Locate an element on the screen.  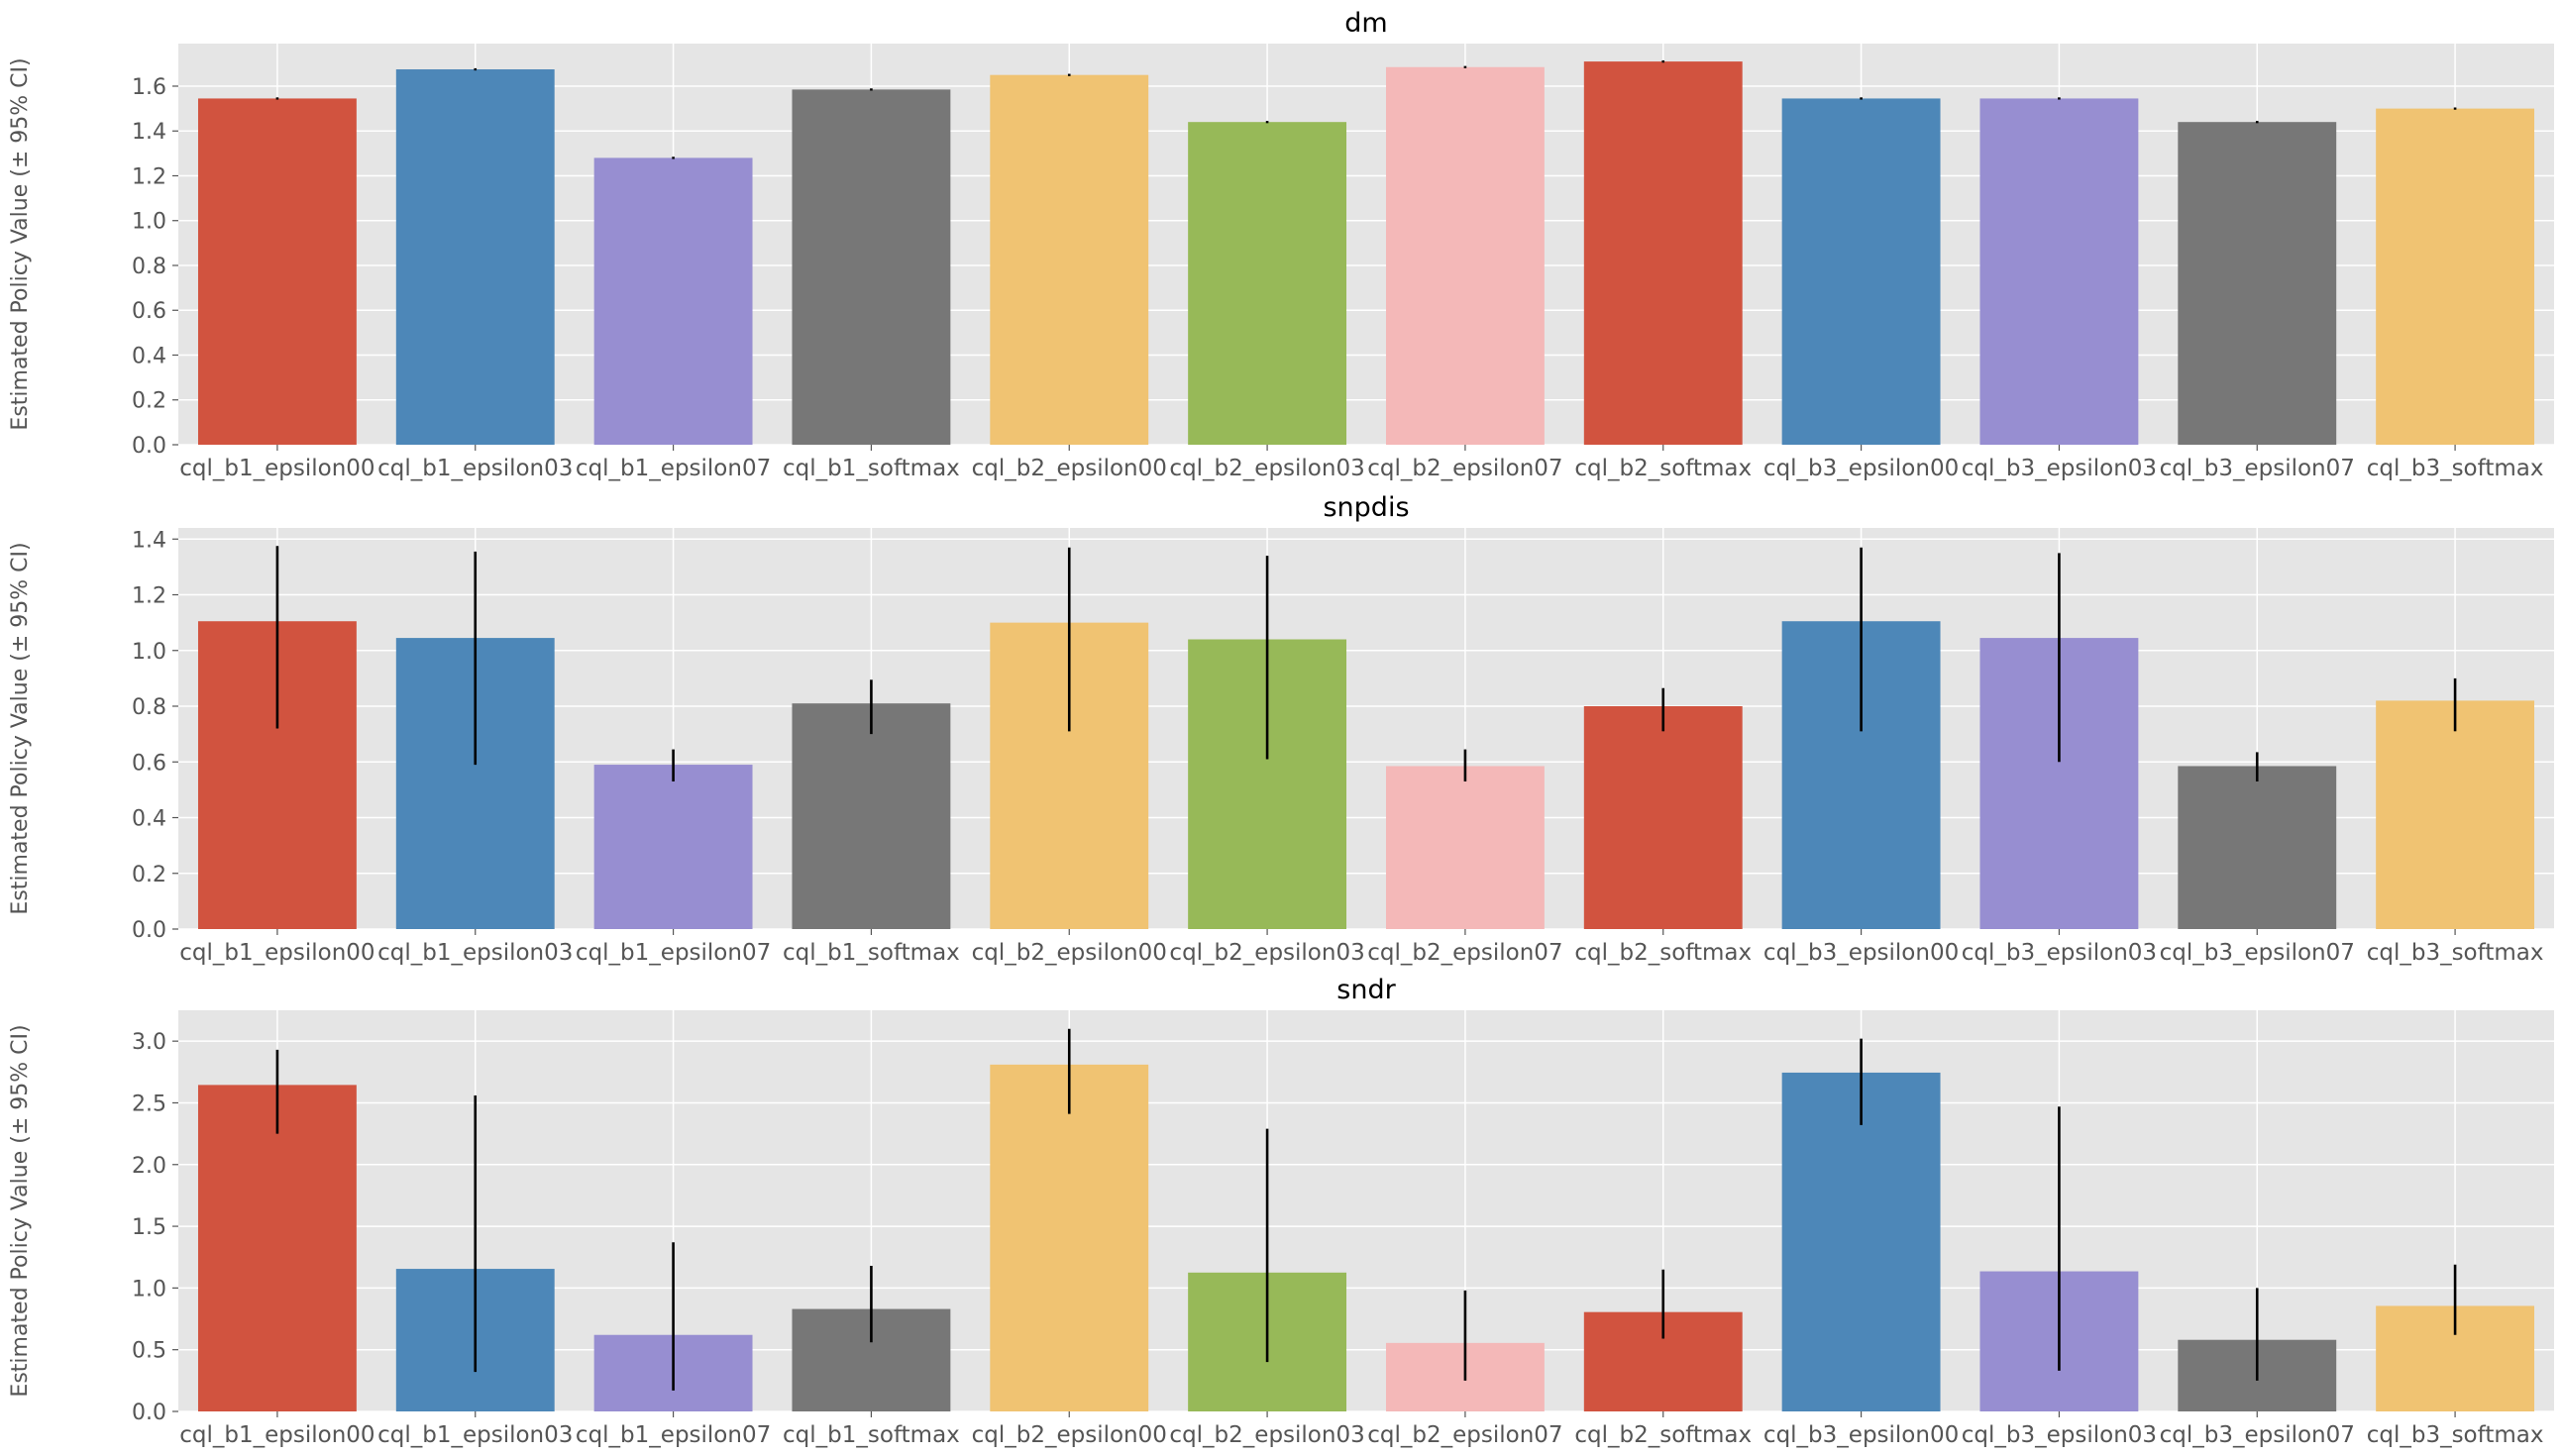
subplot-title: sndr is located at coordinates (1366, 990).